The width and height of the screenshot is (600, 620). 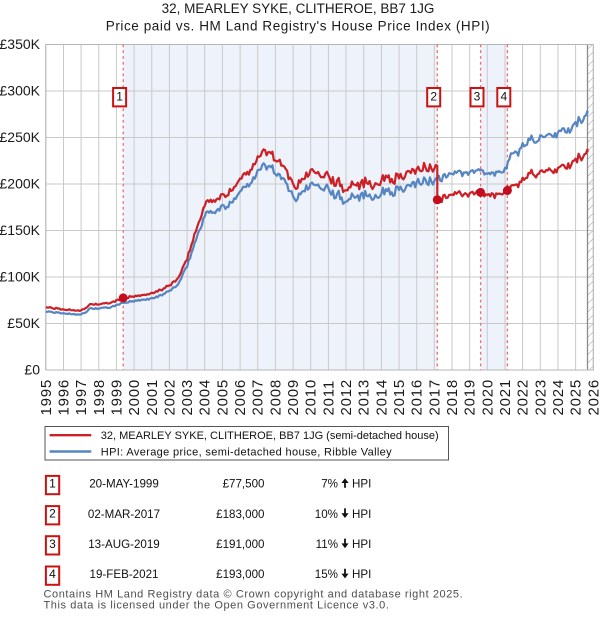 I want to click on svg-text: £77,500, so click(x=244, y=484).